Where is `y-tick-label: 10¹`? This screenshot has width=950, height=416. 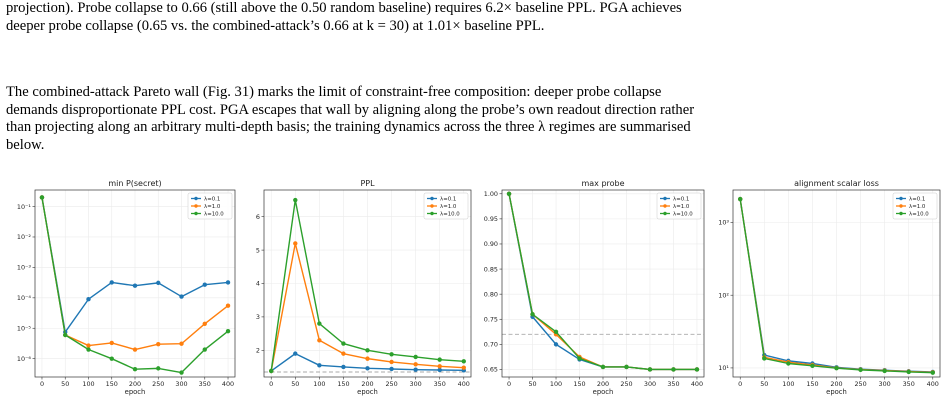 y-tick-label: 10¹ is located at coordinates (723, 368).